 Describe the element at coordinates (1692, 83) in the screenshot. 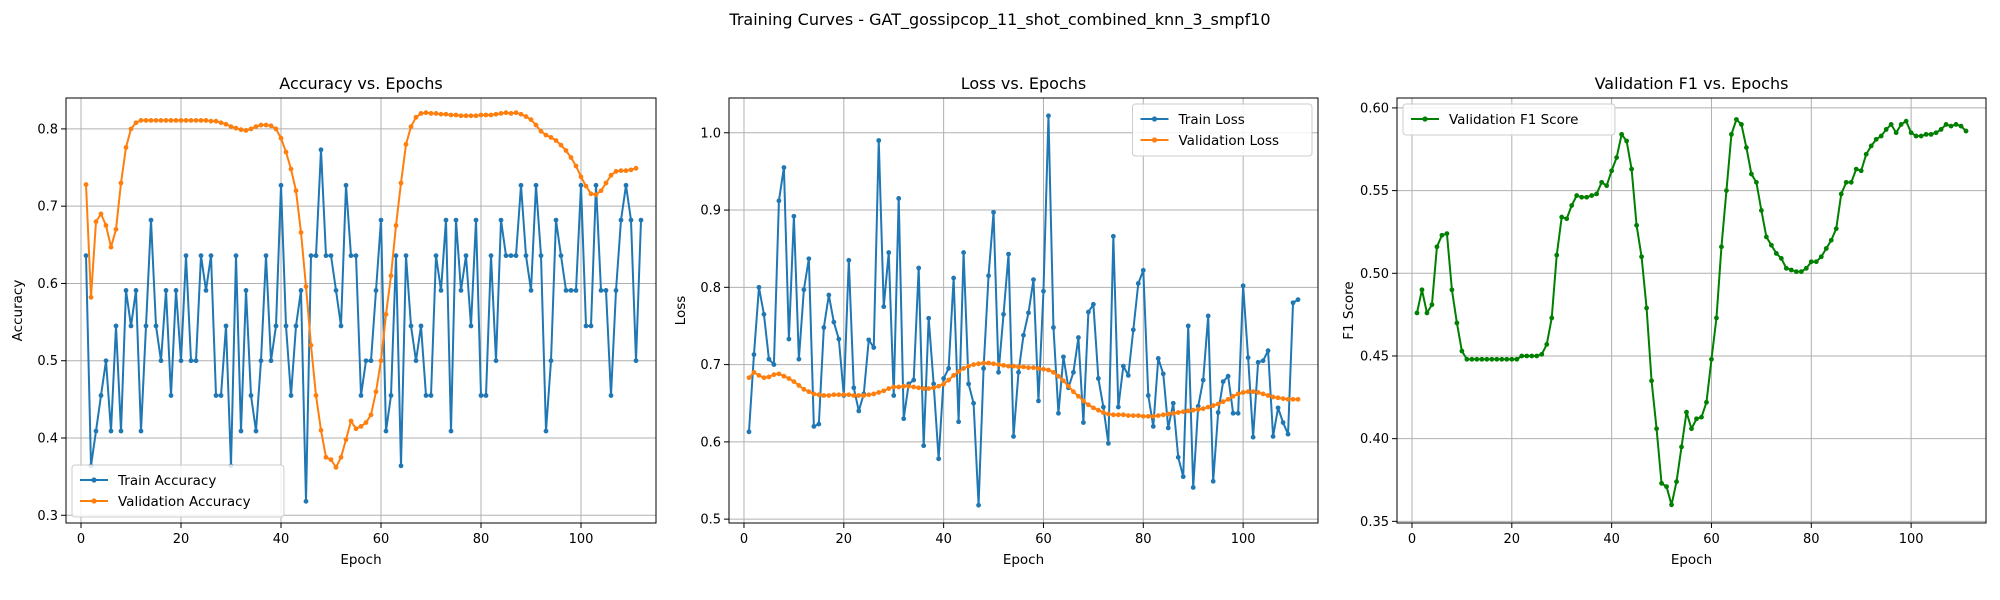

I see `subplot-title: Validation F1 vs. Epochs` at that location.